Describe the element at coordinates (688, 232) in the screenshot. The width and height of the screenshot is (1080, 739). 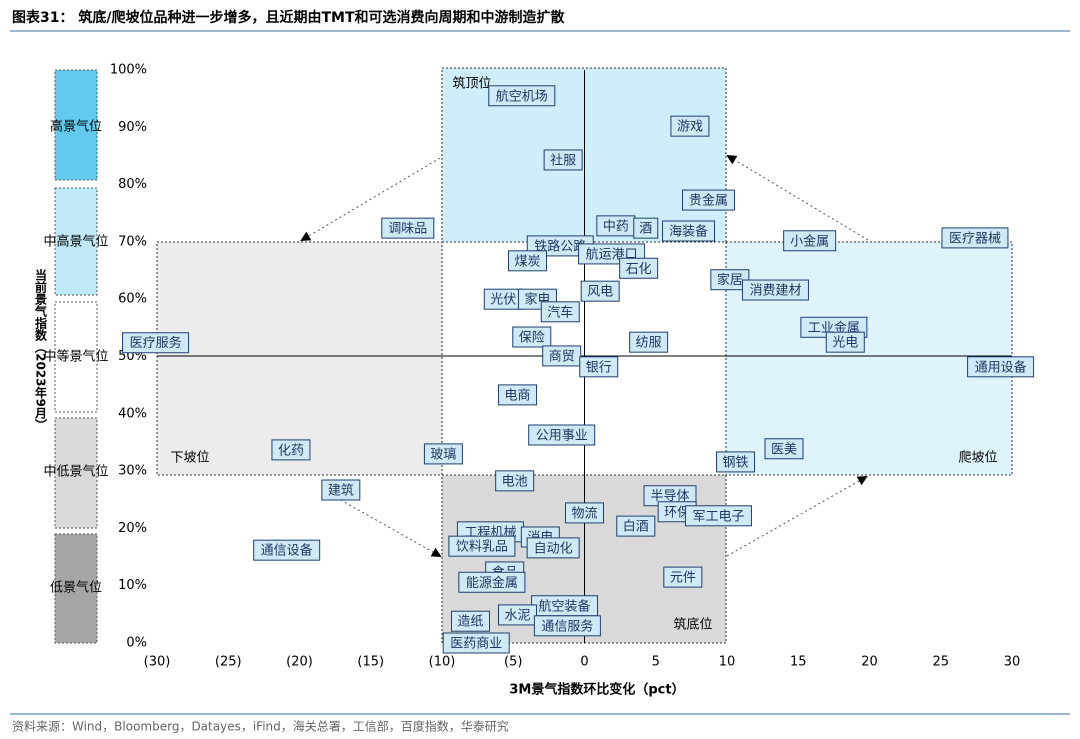
I see `point-label: 海装备` at that location.